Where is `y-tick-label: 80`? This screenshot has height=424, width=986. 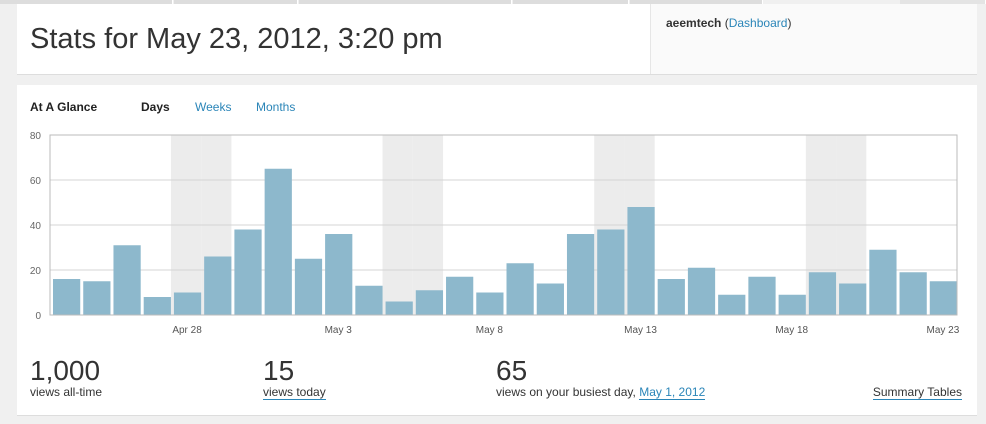
y-tick-label: 80 is located at coordinates (36, 136).